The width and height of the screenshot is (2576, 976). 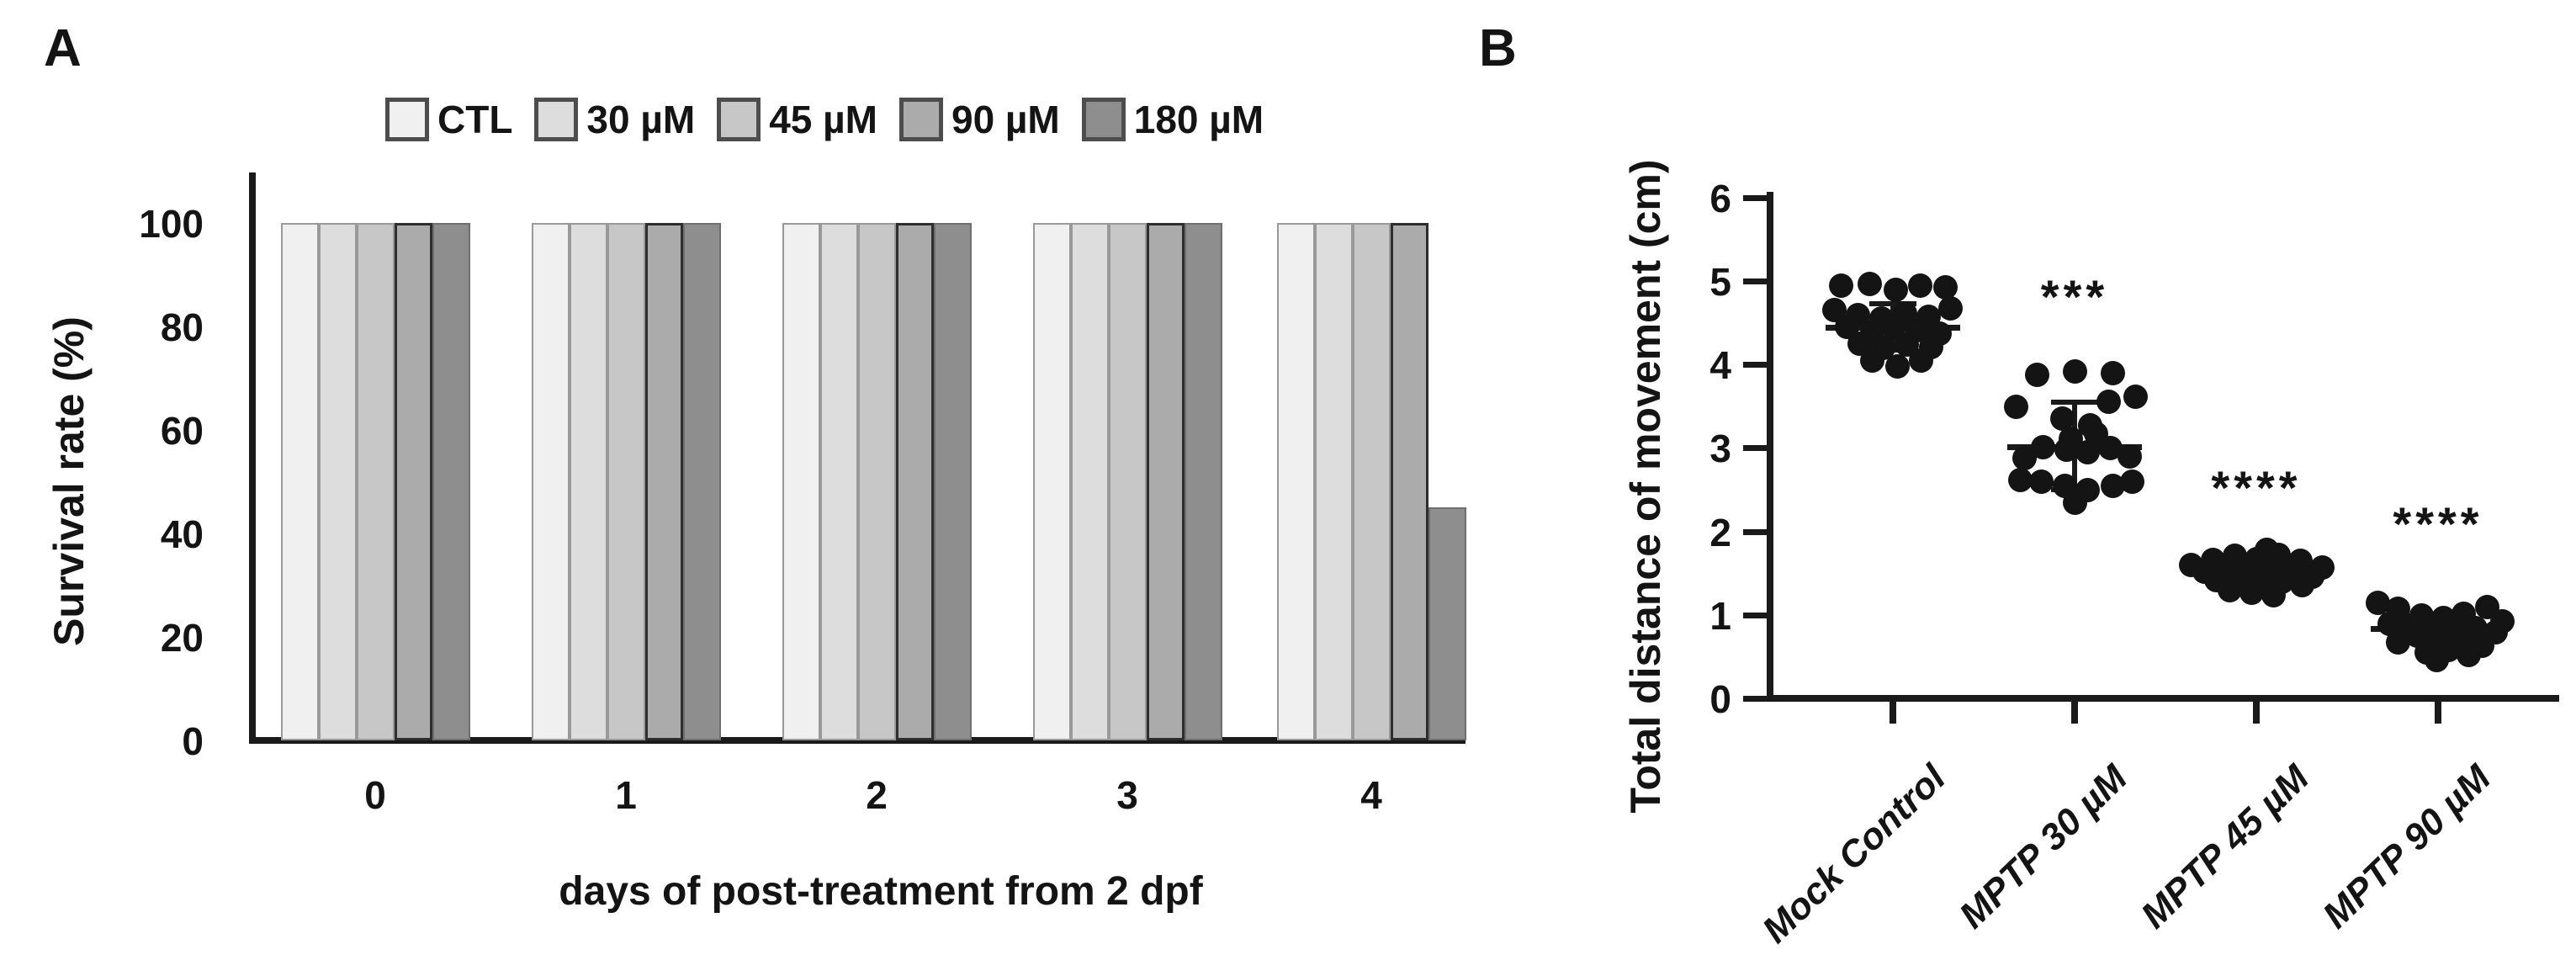 I want to click on survival-legend: CTL 30 µM 45 µM 90 µM 180 µM, so click(x=824, y=119).